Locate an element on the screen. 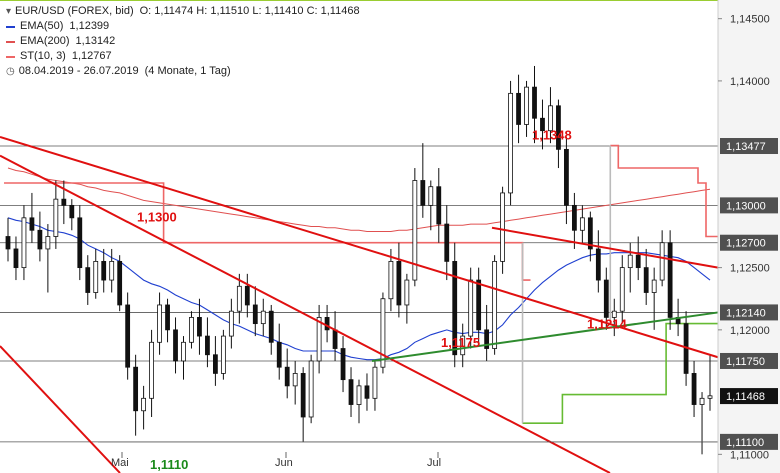 This screenshot has width=780, height=473. level-tag-label: 1,13000 is located at coordinates (746, 206).